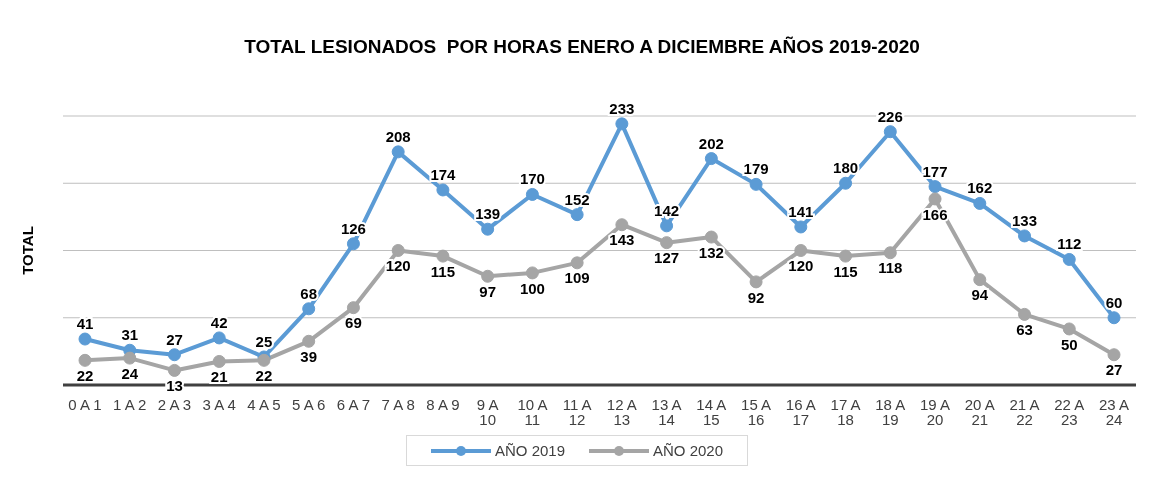  What do you see at coordinates (219, 322) in the screenshot?
I see `data-label: 42` at bounding box center [219, 322].